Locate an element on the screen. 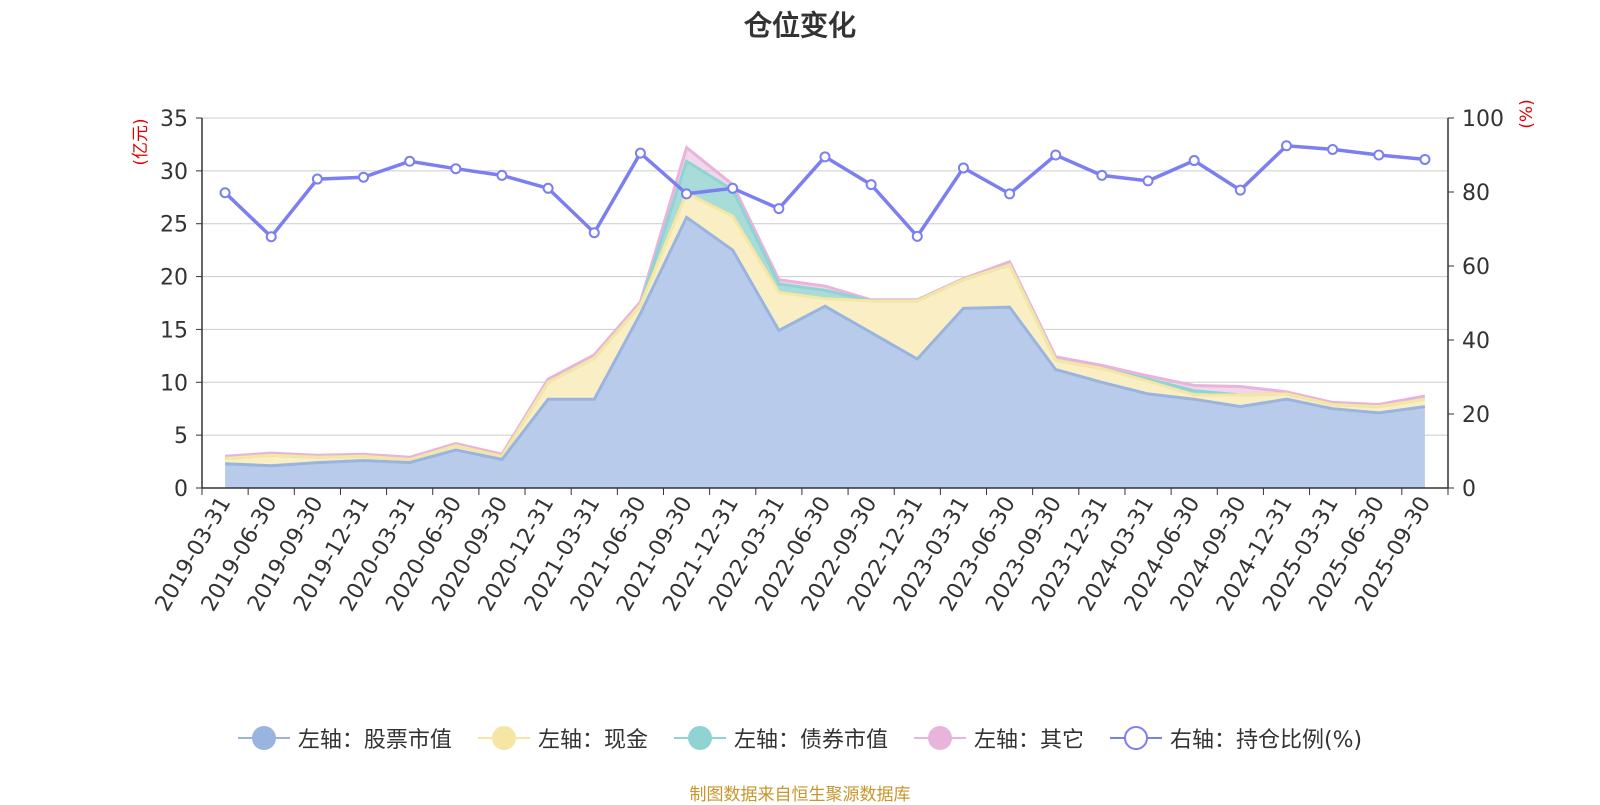 The image size is (1600, 805). legend-label: 右轴：持仓比例(%) is located at coordinates (1266, 740).